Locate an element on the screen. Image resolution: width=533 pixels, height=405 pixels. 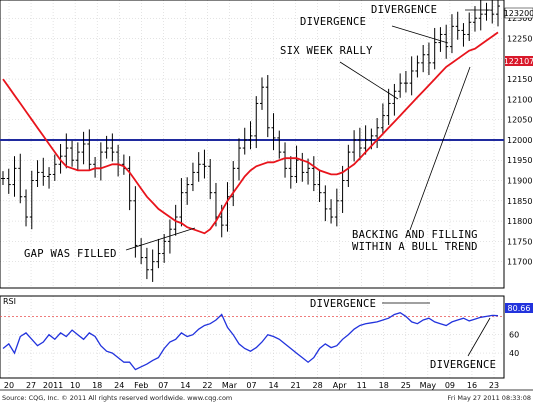
x-tick: May is located at coordinates (428, 385).